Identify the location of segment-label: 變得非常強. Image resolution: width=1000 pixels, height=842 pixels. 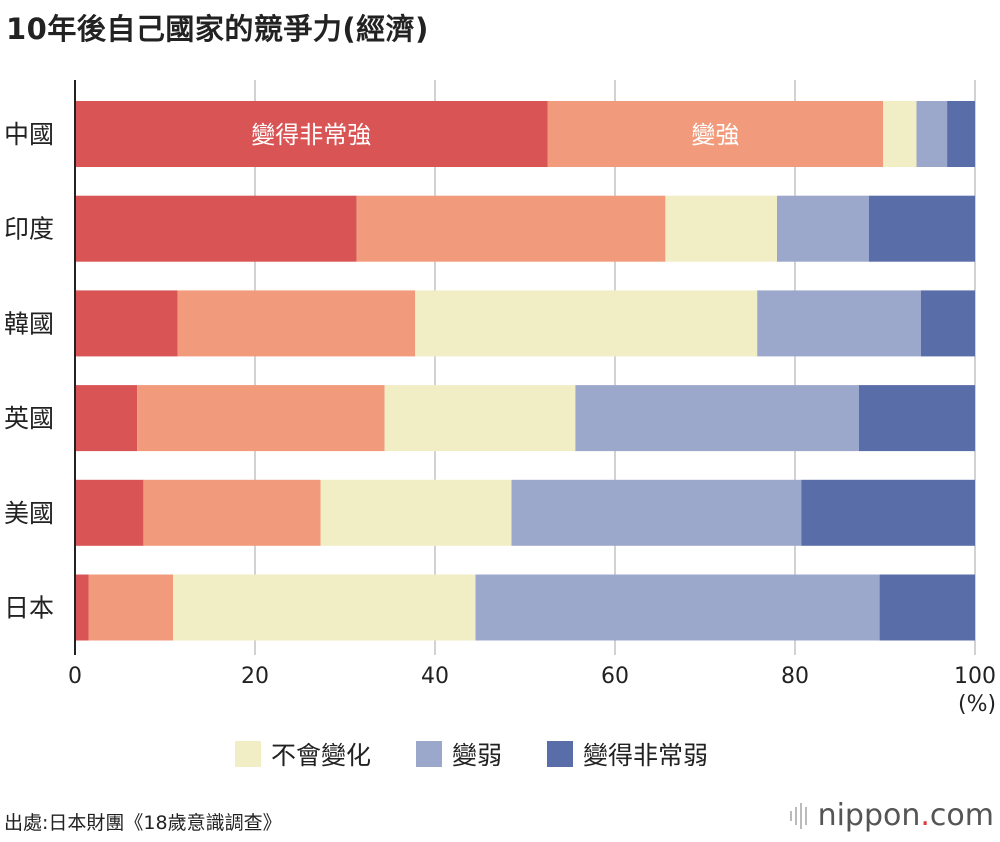
(311, 135).